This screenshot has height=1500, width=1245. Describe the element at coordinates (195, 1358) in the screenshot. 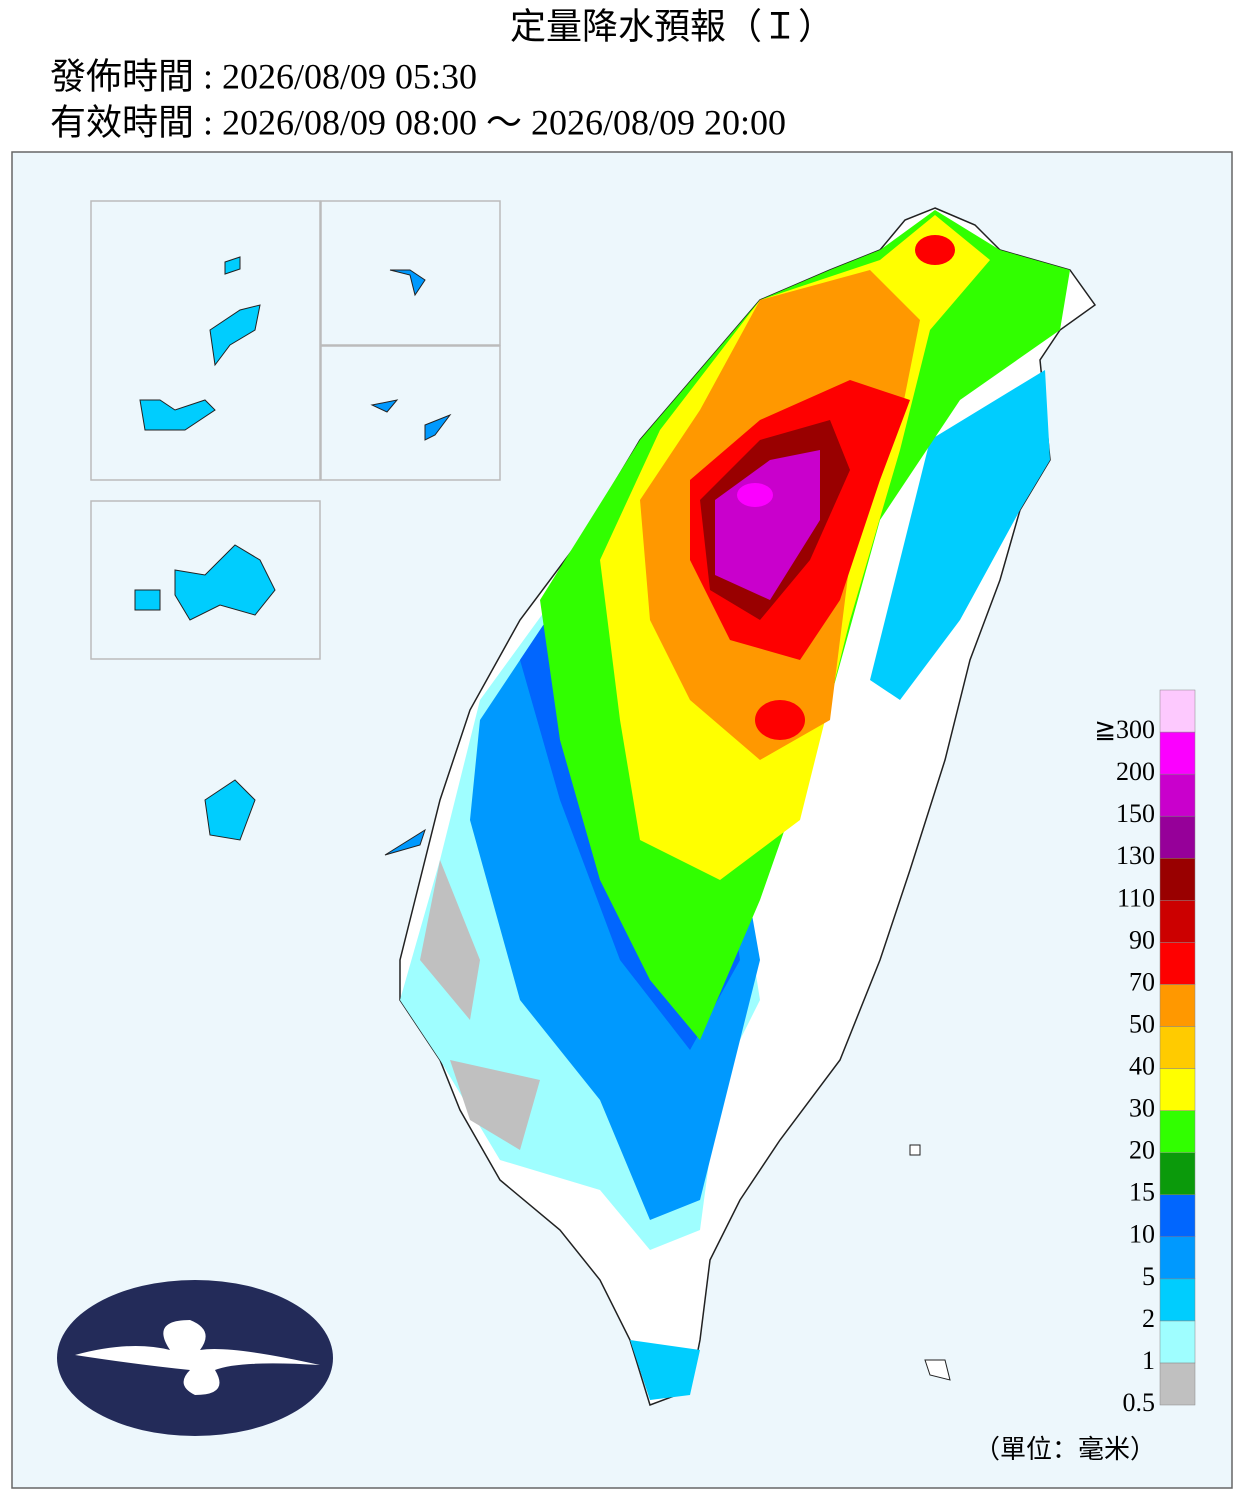

I see `cwa-logo` at that location.